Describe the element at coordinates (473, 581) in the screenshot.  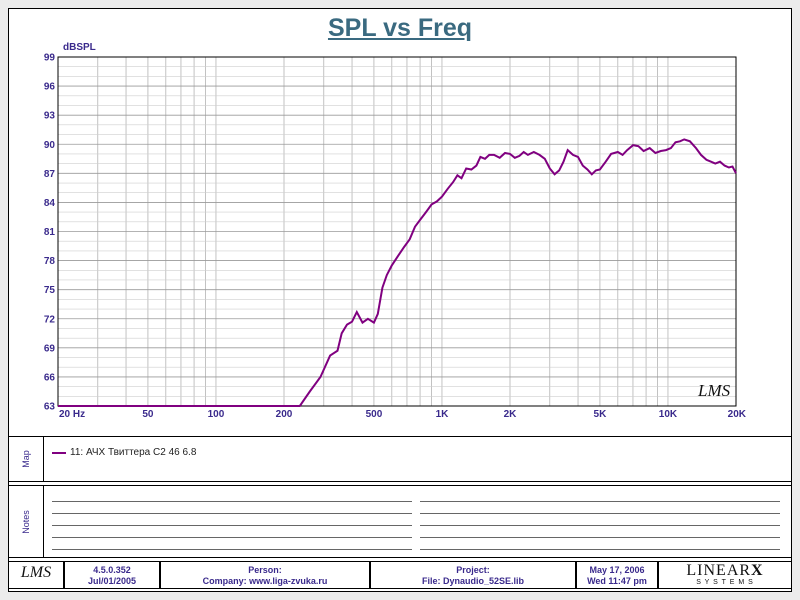
I see `project-file: File: Dynaudio_52SE.lib` at that location.